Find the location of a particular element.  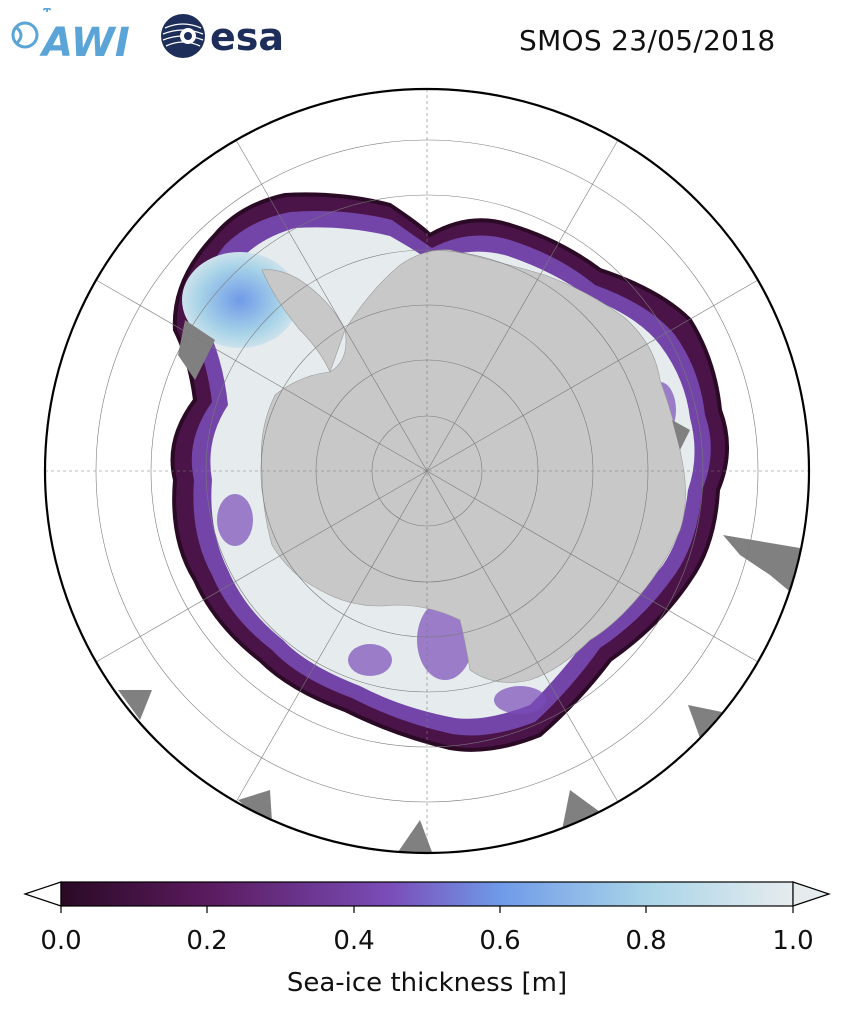

esa-logo-text: esa is located at coordinates (247, 37).